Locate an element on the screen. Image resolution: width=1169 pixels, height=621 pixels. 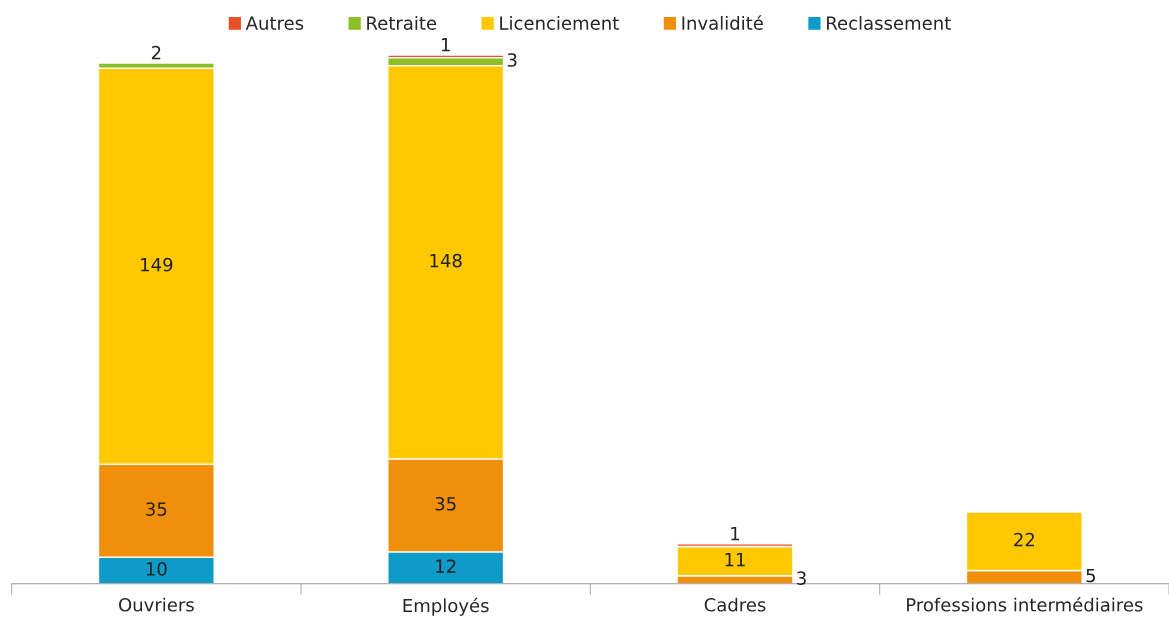
data-label: 22 is located at coordinates (1024, 539).